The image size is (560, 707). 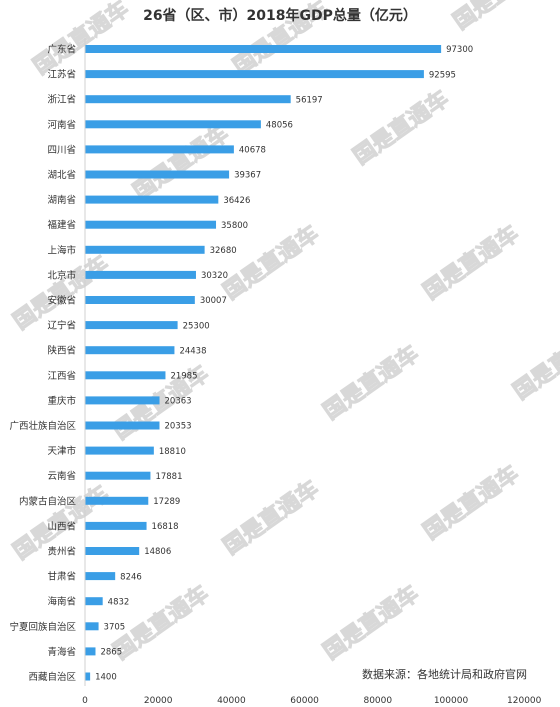 I want to click on category-label: 福建省, so click(x=61, y=225).